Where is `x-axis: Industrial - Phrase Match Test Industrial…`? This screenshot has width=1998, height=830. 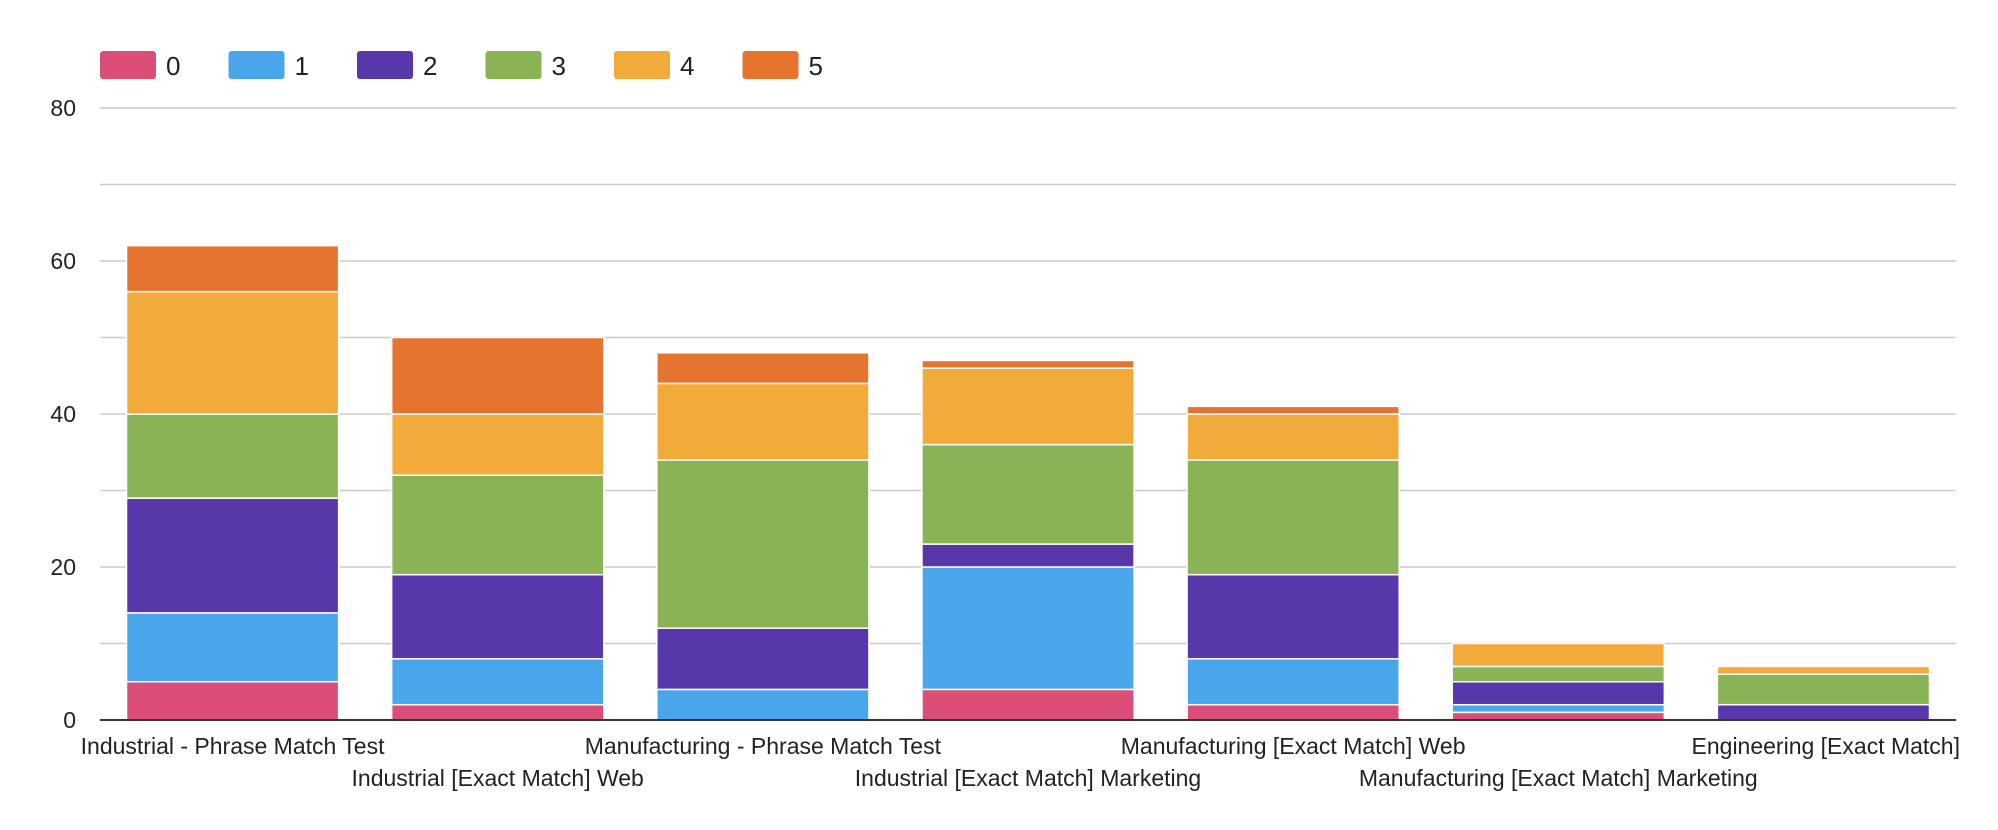 x-axis: Industrial - Phrase Match Test Industrial… is located at coordinates (1020, 762).